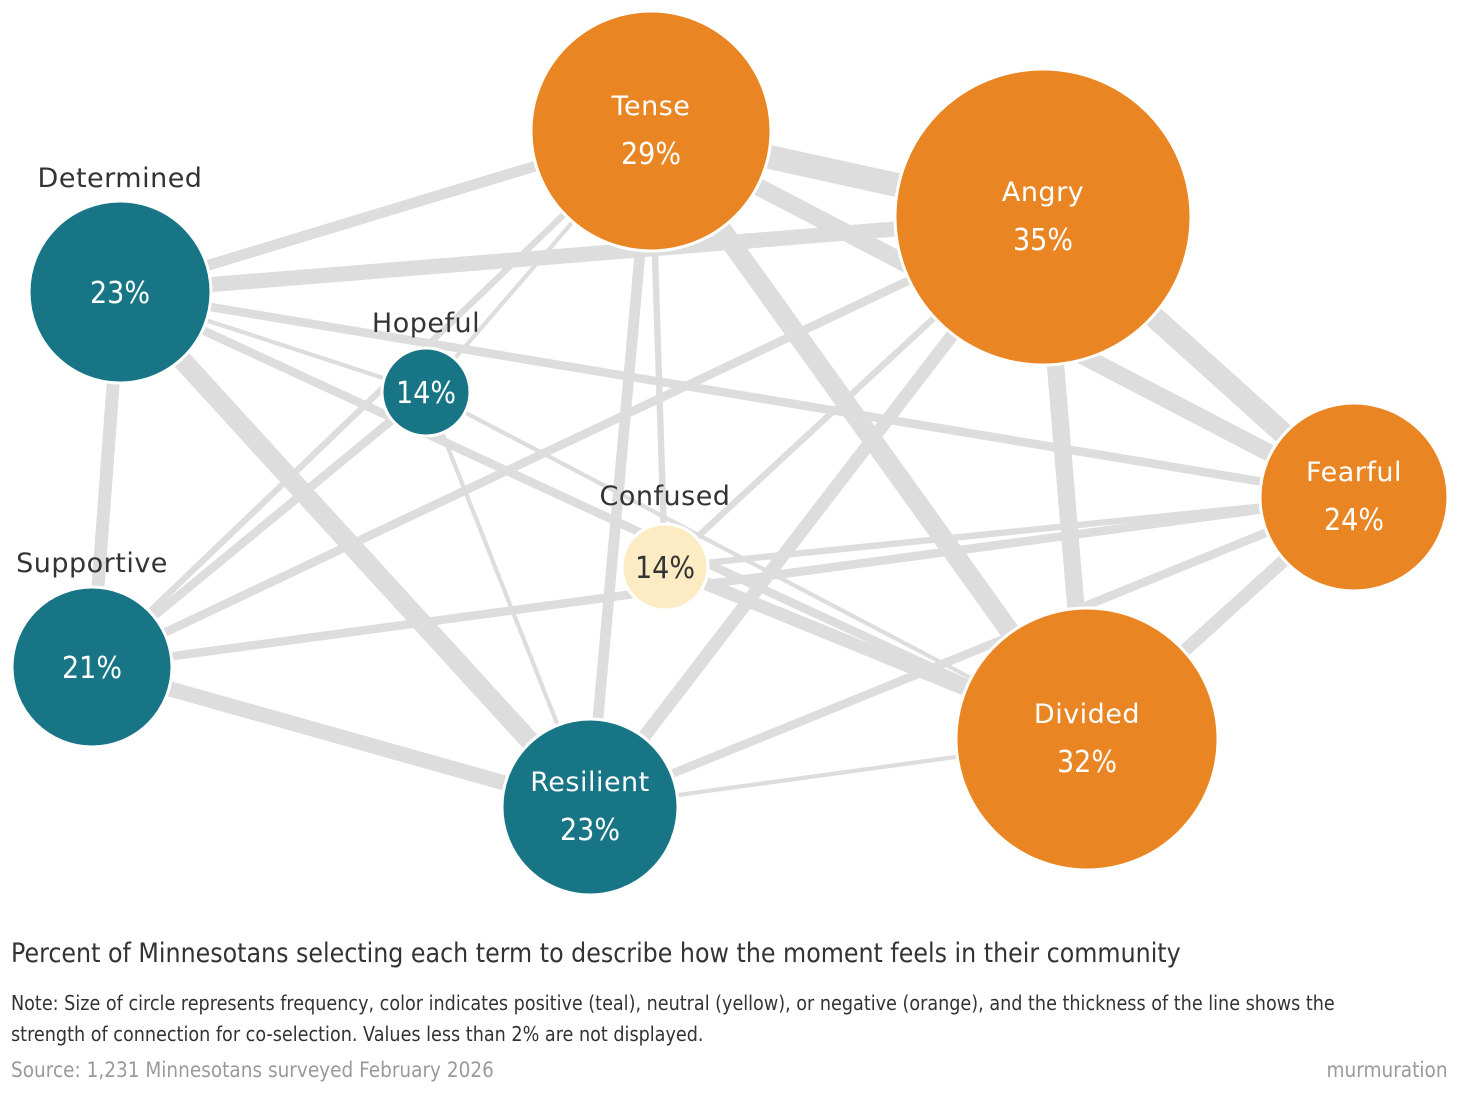  I want to click on node-label-fearful: Fearful, so click(1354, 472).